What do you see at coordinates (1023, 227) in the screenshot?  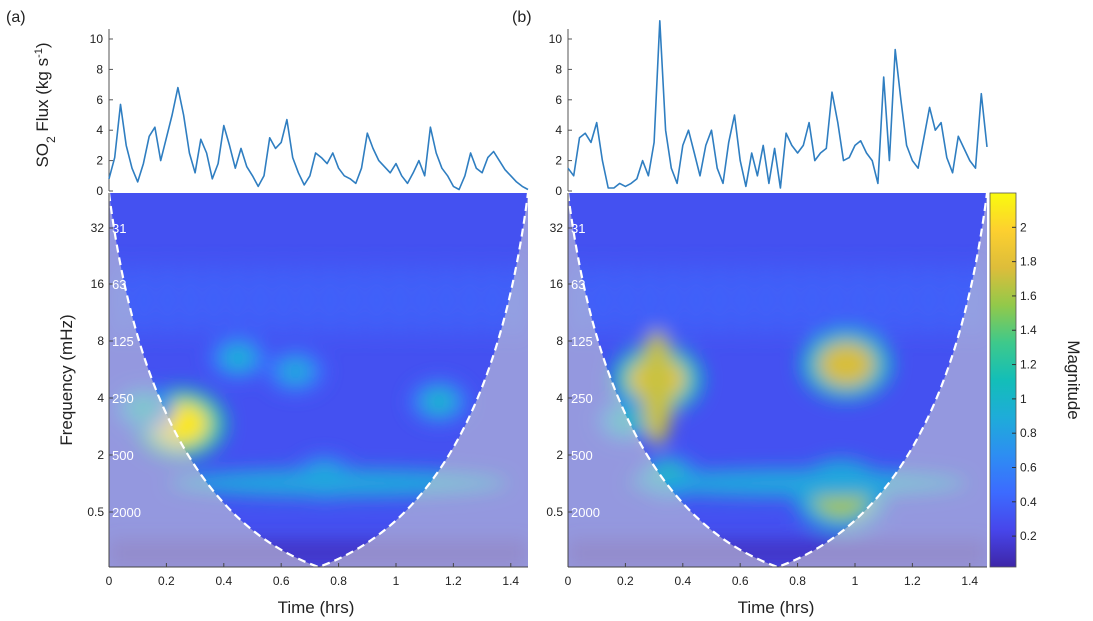 I see `colorbar-tick-label: 2` at bounding box center [1023, 227].